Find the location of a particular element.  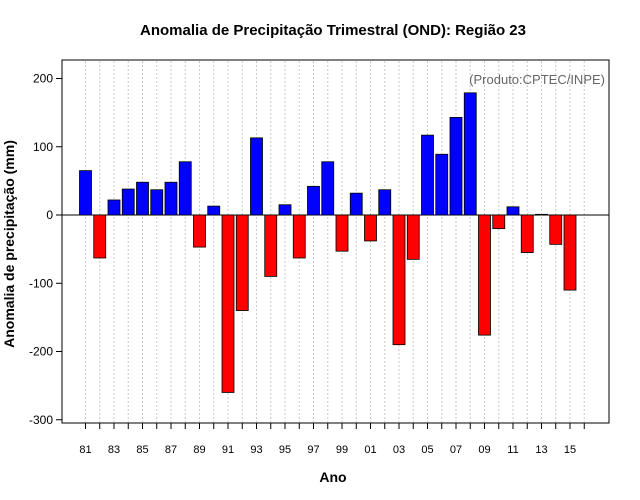

bar-2002 is located at coordinates (385, 202).